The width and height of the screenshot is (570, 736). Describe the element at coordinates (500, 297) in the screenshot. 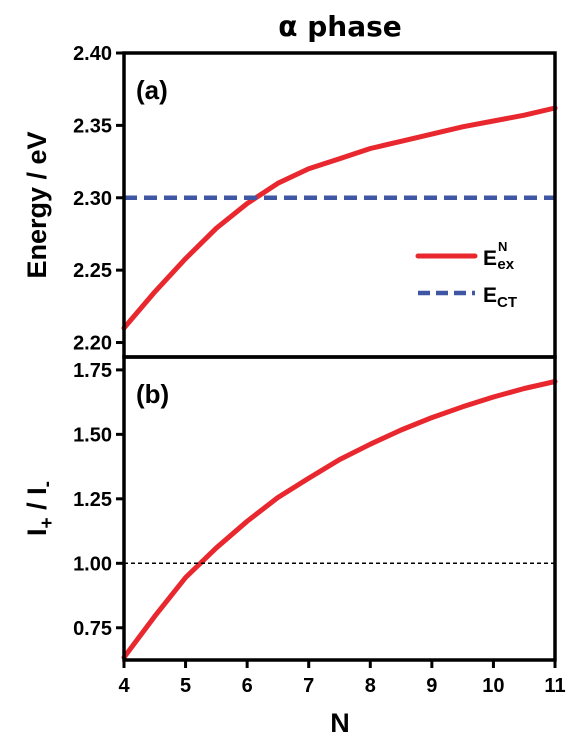

I see `legend-entry-1: ECT` at that location.